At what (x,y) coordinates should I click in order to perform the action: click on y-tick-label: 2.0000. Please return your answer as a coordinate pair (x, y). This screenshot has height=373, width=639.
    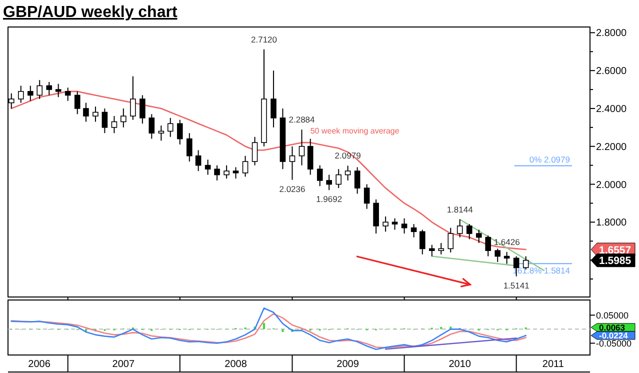
    Looking at the image, I should click on (612, 185).